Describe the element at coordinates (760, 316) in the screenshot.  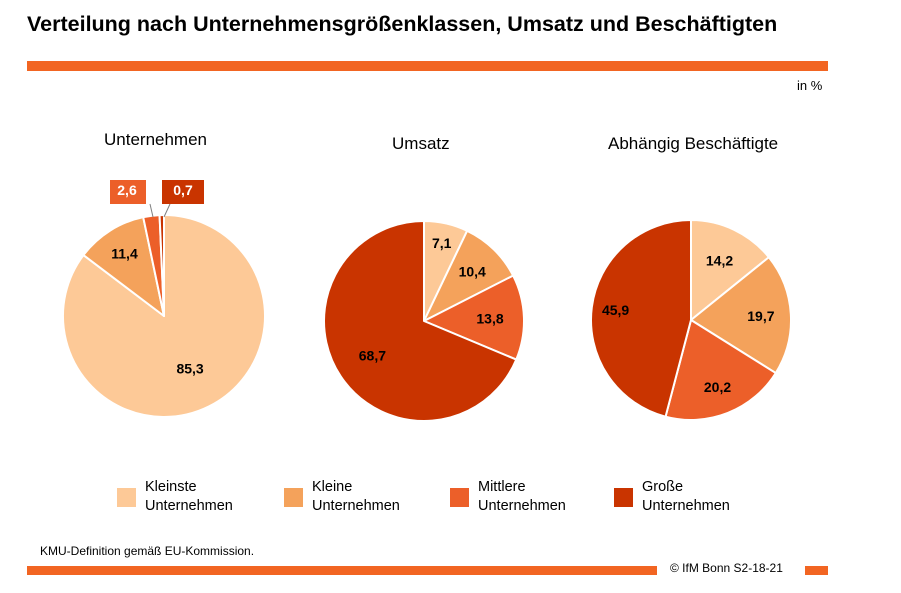
I see `data-label-beschaeftigte-kleine: 19,7` at that location.